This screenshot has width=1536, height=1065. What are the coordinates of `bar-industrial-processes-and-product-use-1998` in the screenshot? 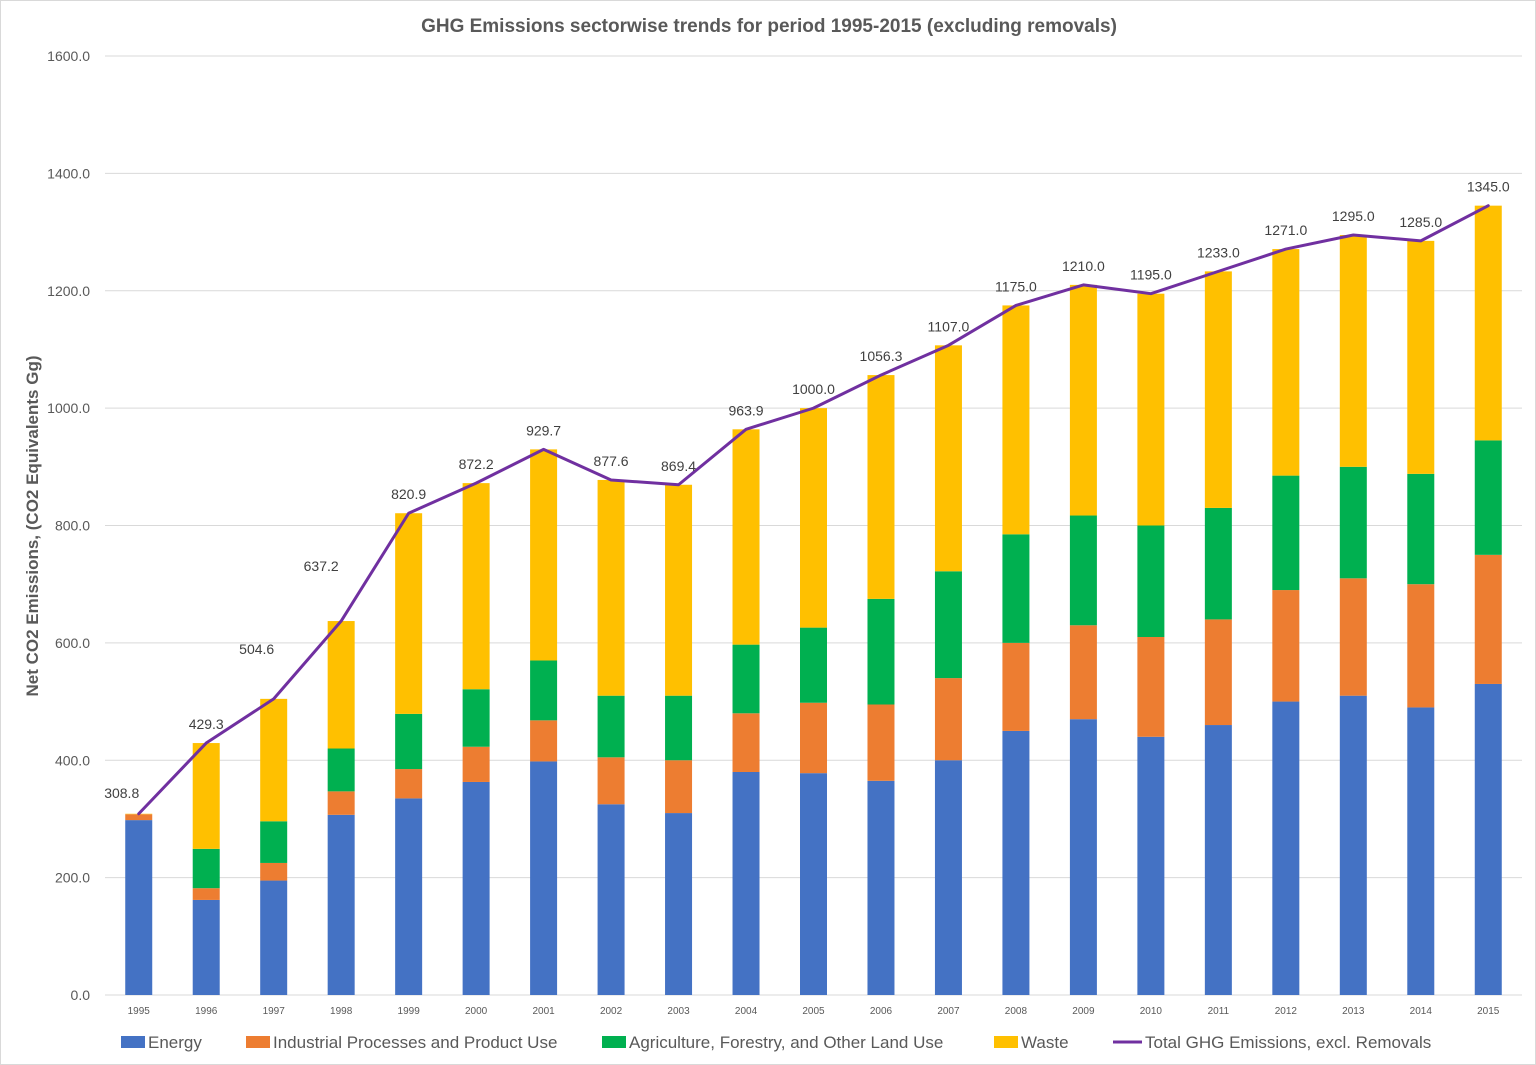 It's located at (341, 803).